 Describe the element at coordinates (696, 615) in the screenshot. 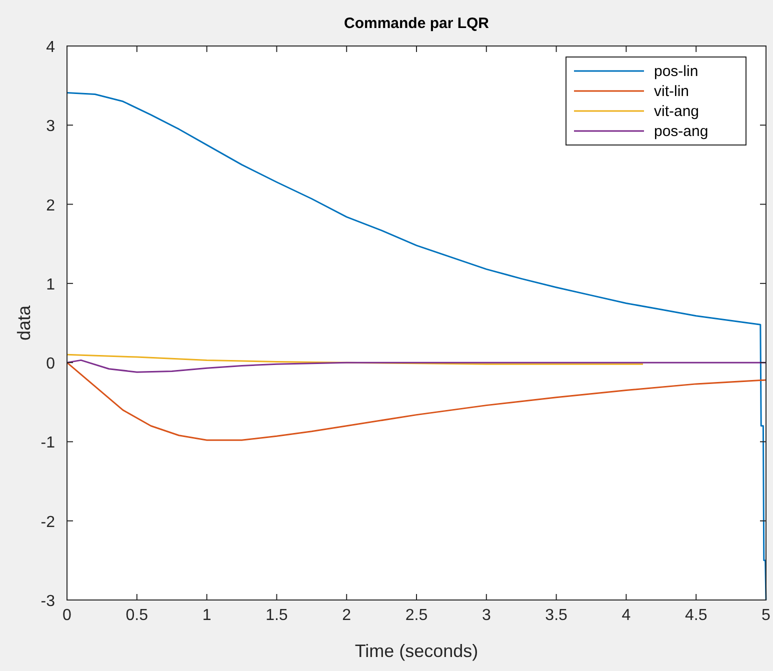

I see `x-tick-label: 4.5` at that location.